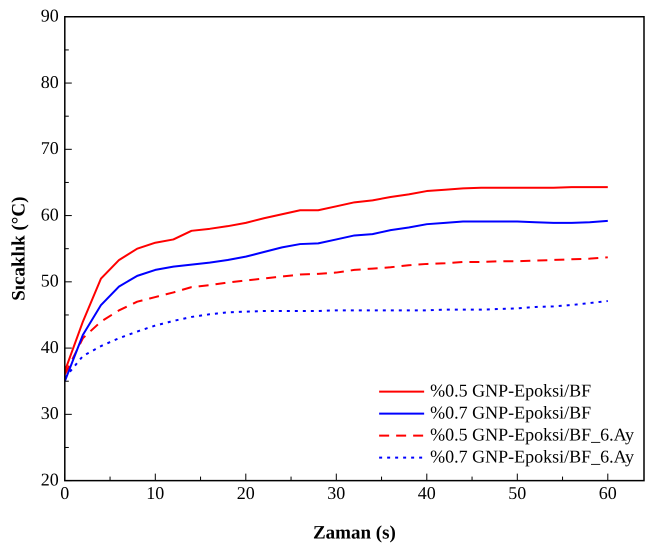  Describe the element at coordinates (245, 493) in the screenshot. I see `x-tick-label: 20` at that location.